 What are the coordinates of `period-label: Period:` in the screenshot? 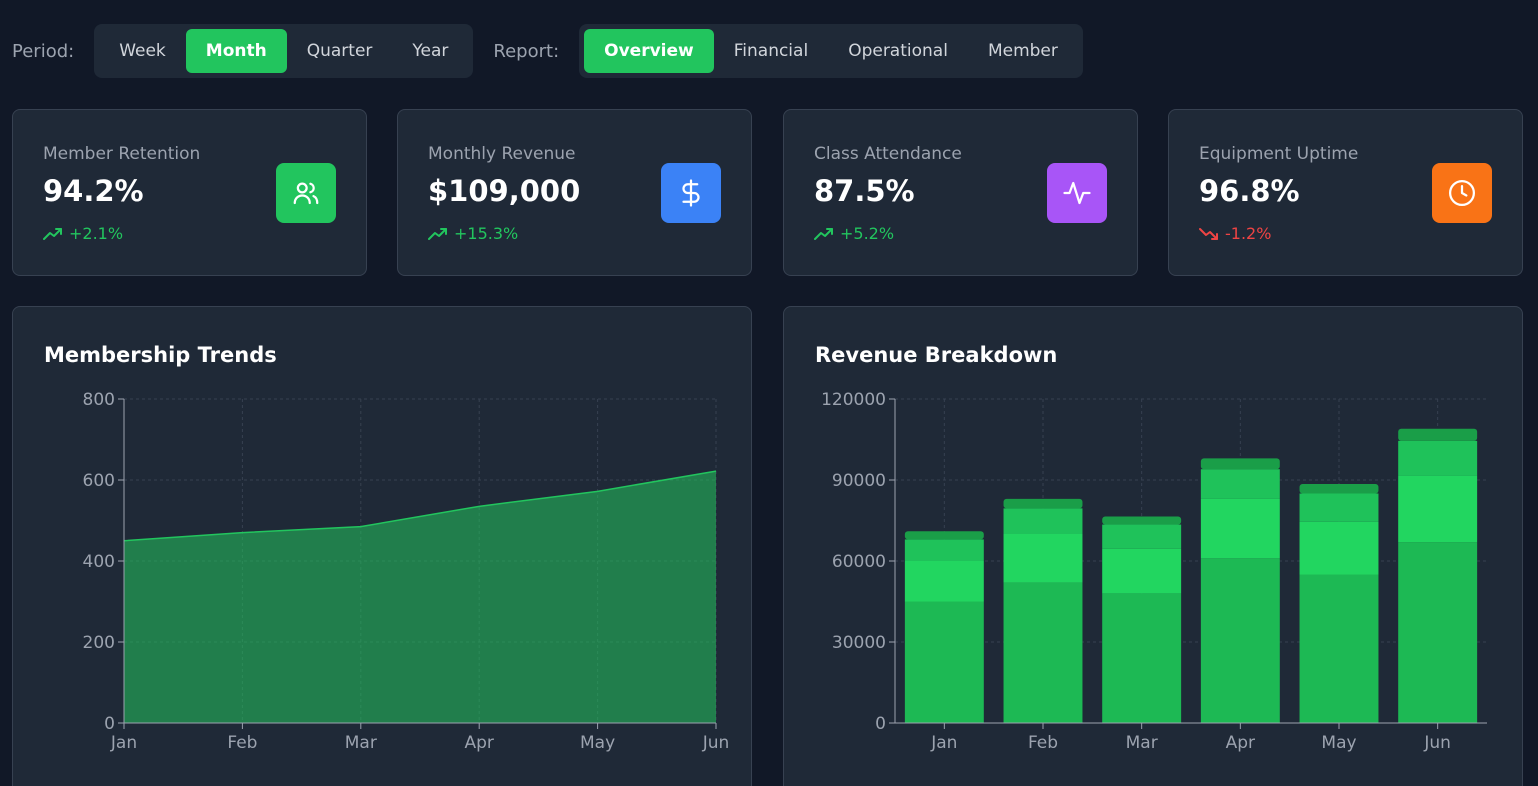 It's located at (43, 51).